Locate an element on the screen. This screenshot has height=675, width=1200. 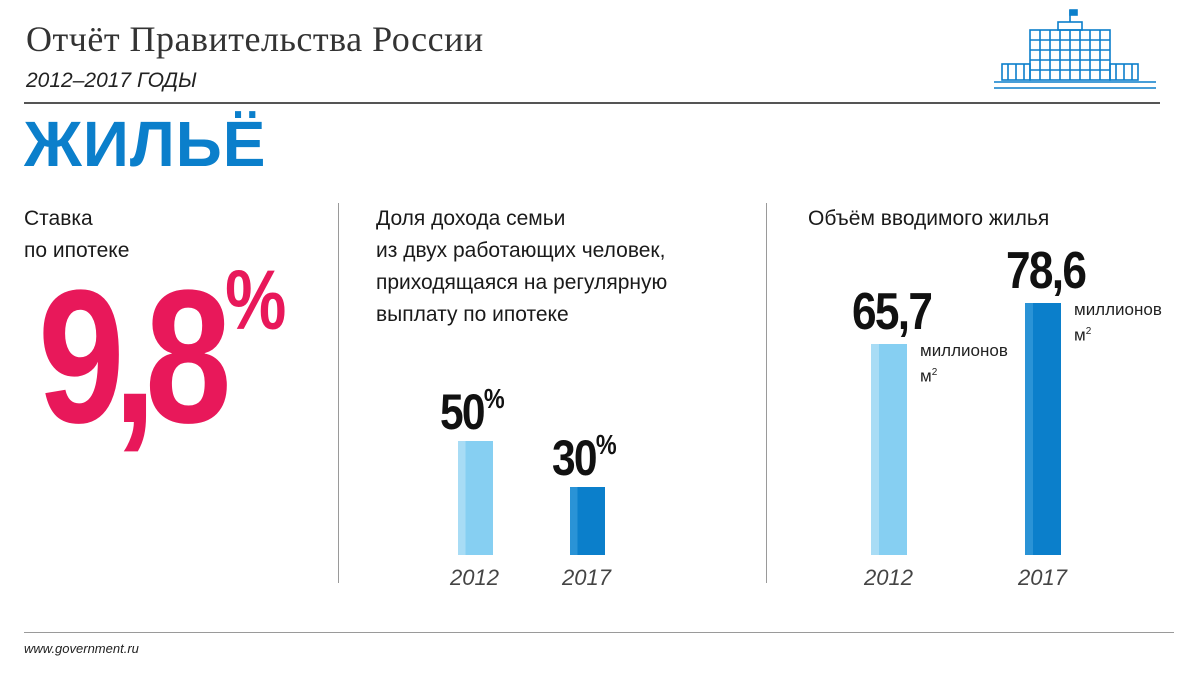
bar-value-label: 65,7 is located at coordinates (892, 312).